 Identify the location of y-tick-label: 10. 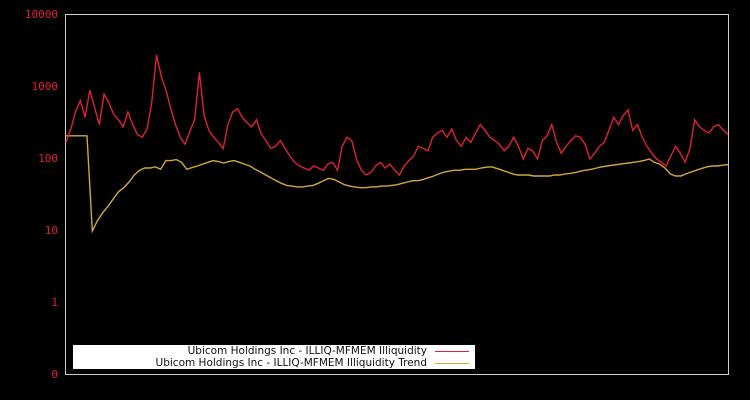
(51, 230).